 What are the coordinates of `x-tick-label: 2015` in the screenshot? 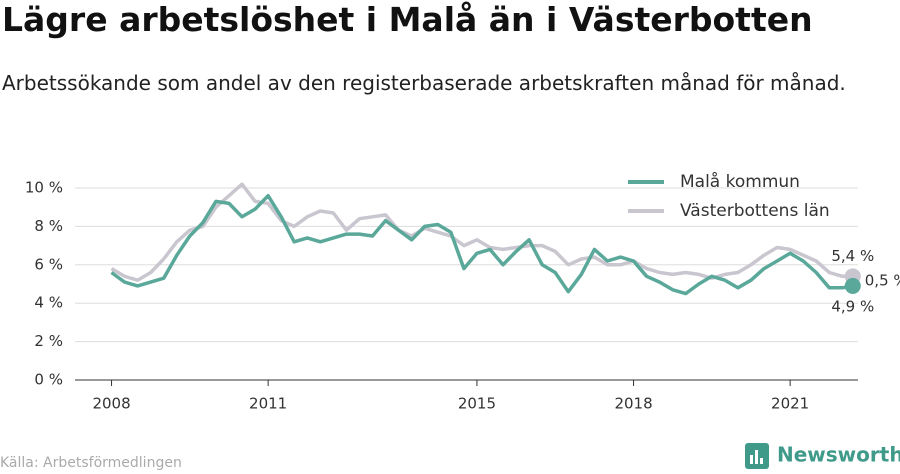 It's located at (477, 404).